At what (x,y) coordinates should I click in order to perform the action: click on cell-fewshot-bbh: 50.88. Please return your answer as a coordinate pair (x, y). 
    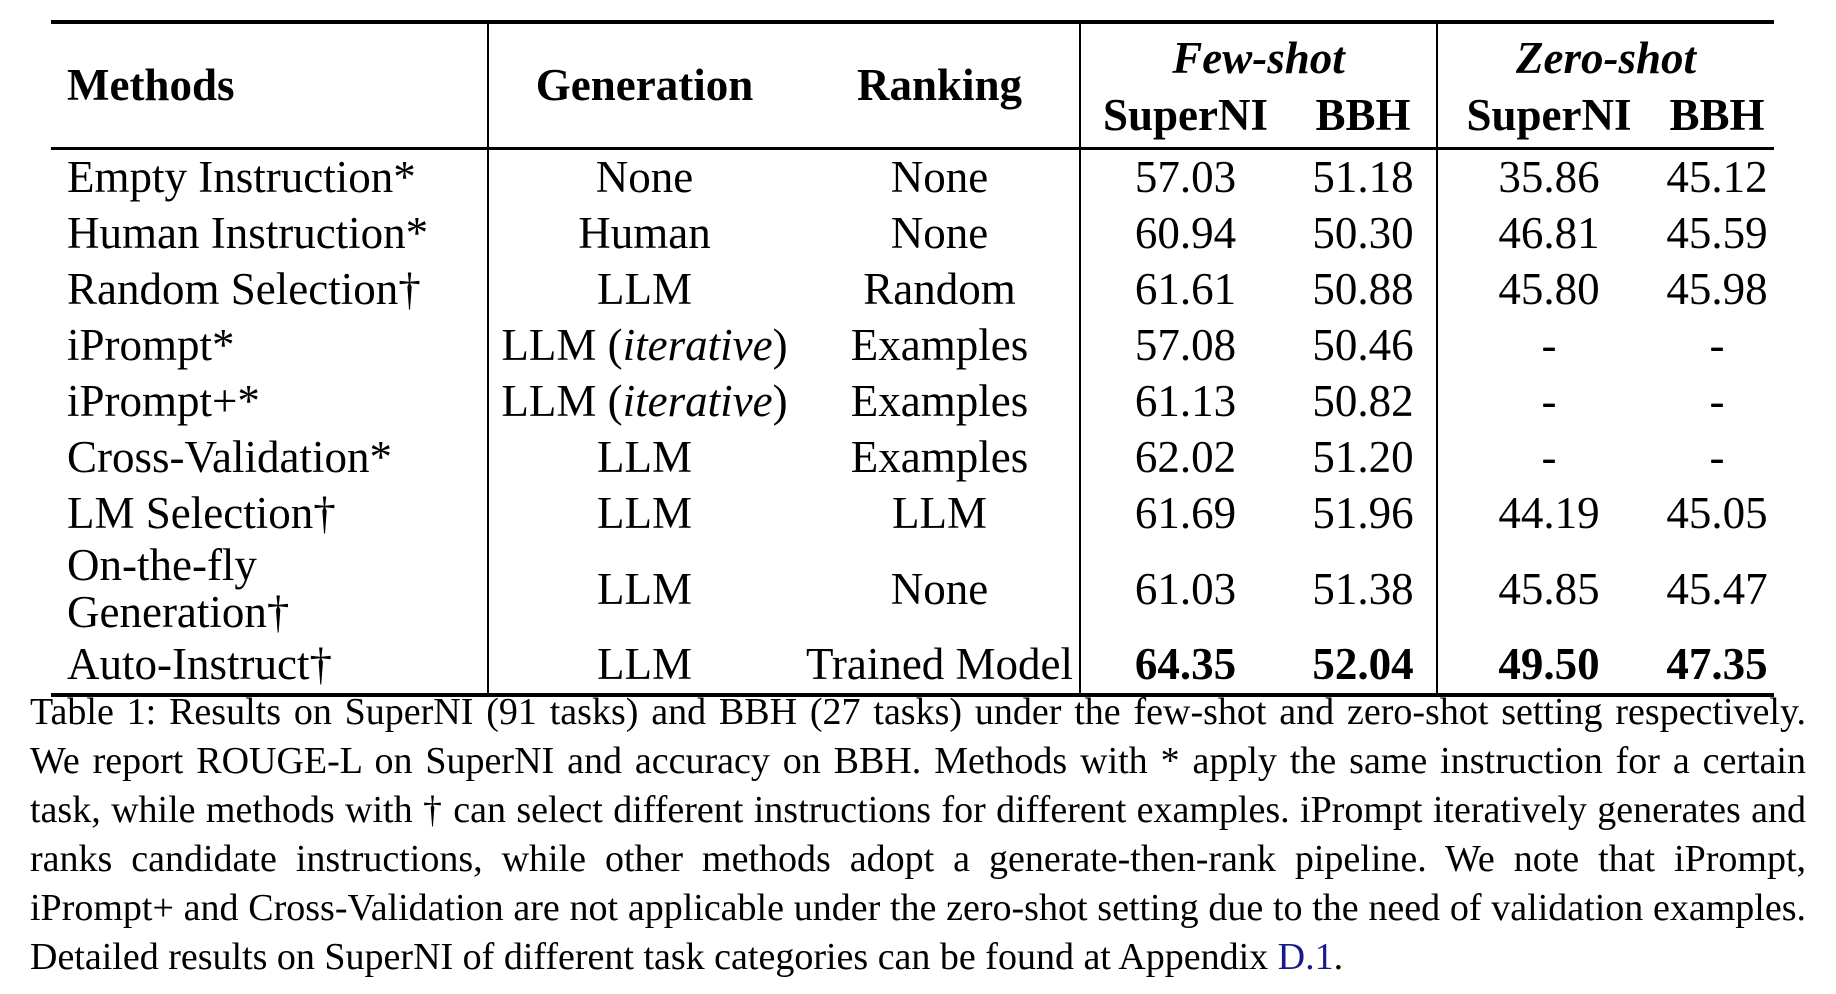
    Looking at the image, I should click on (1364, 290).